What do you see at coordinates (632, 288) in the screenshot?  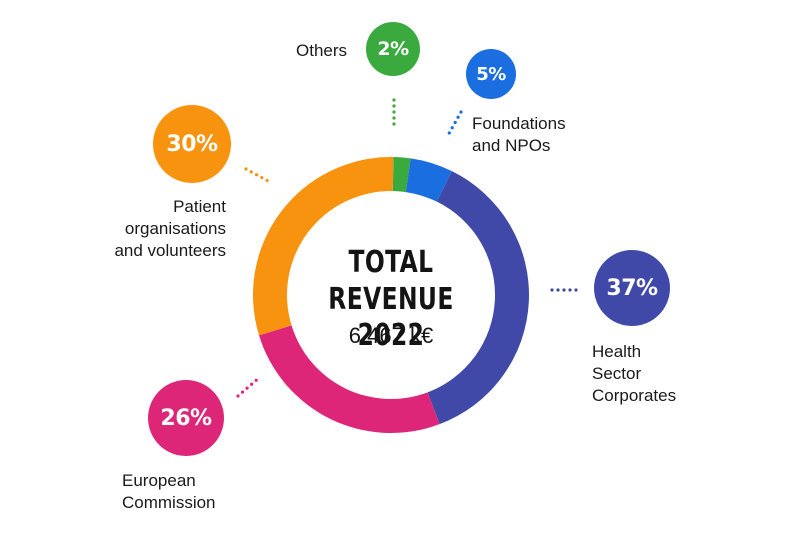 I see `bubble-health-sector: 37%` at bounding box center [632, 288].